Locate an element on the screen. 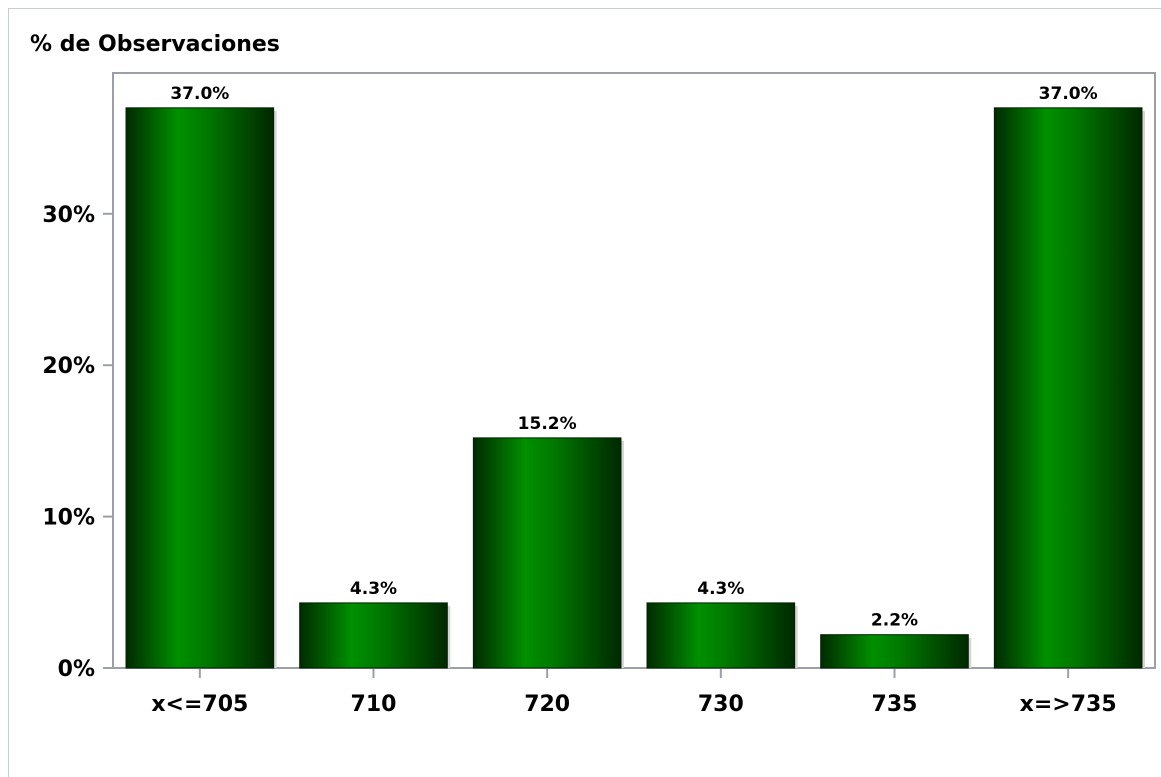 The width and height of the screenshot is (1161, 777). x-tick-label: 720 is located at coordinates (547, 704).